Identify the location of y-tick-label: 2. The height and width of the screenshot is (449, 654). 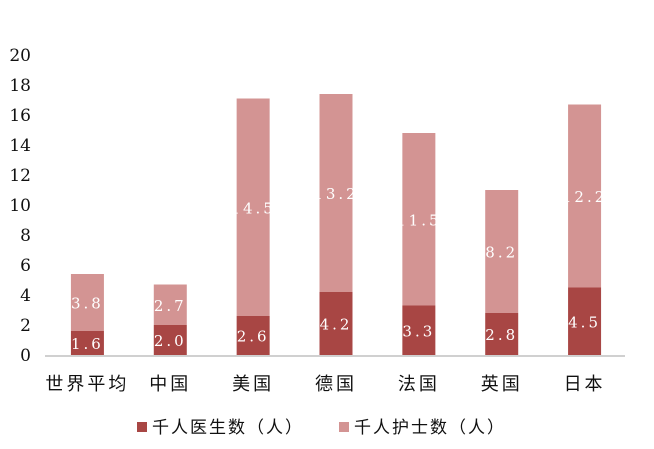
(25, 326).